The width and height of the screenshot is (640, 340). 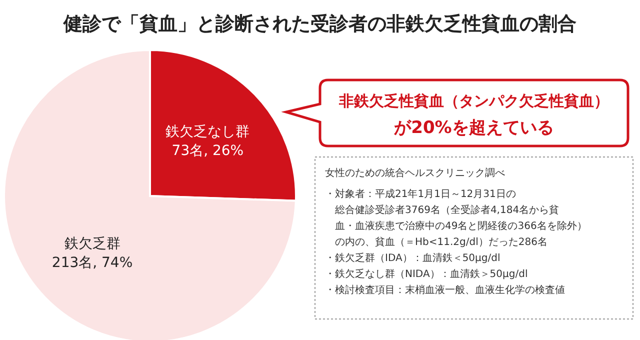 I want to click on title: 健診で「貧血」と診断された受診者の非鉄欠乏性貧血の割合, so click(x=320, y=24).